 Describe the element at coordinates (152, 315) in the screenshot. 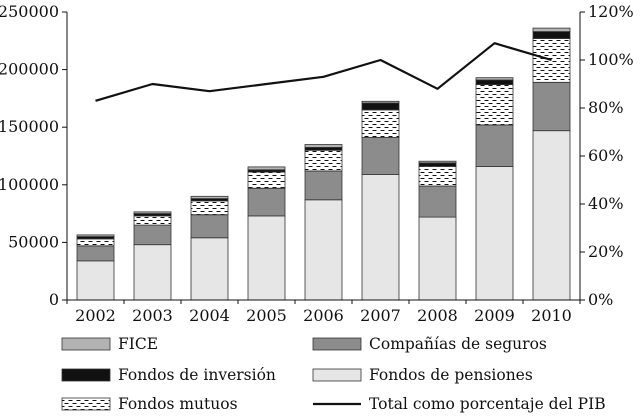

I see `x-tick-label: 2003` at that location.